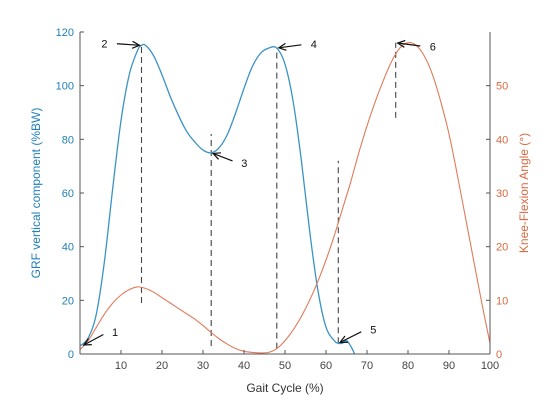 This screenshot has height=413, width=550. I want to click on x-tick-label: 20, so click(162, 366).